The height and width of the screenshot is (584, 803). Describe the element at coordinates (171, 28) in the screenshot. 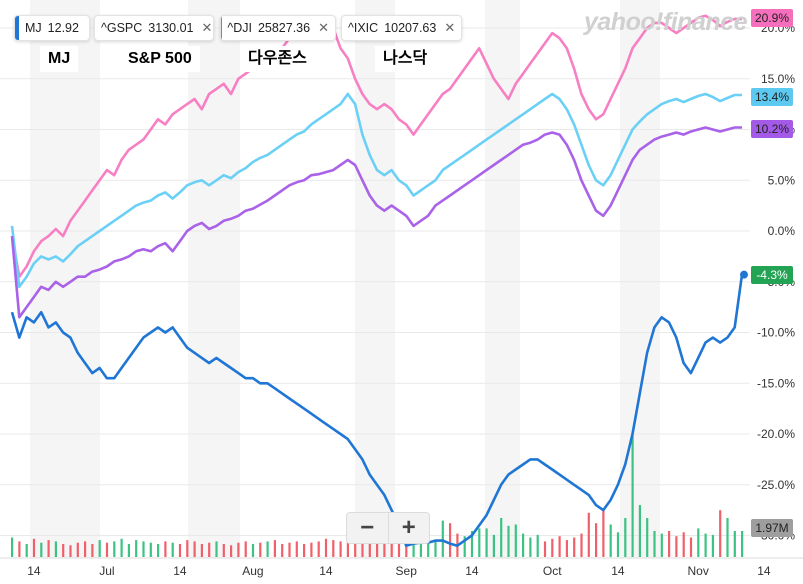

I see `legend-value: 3130.01` at that location.